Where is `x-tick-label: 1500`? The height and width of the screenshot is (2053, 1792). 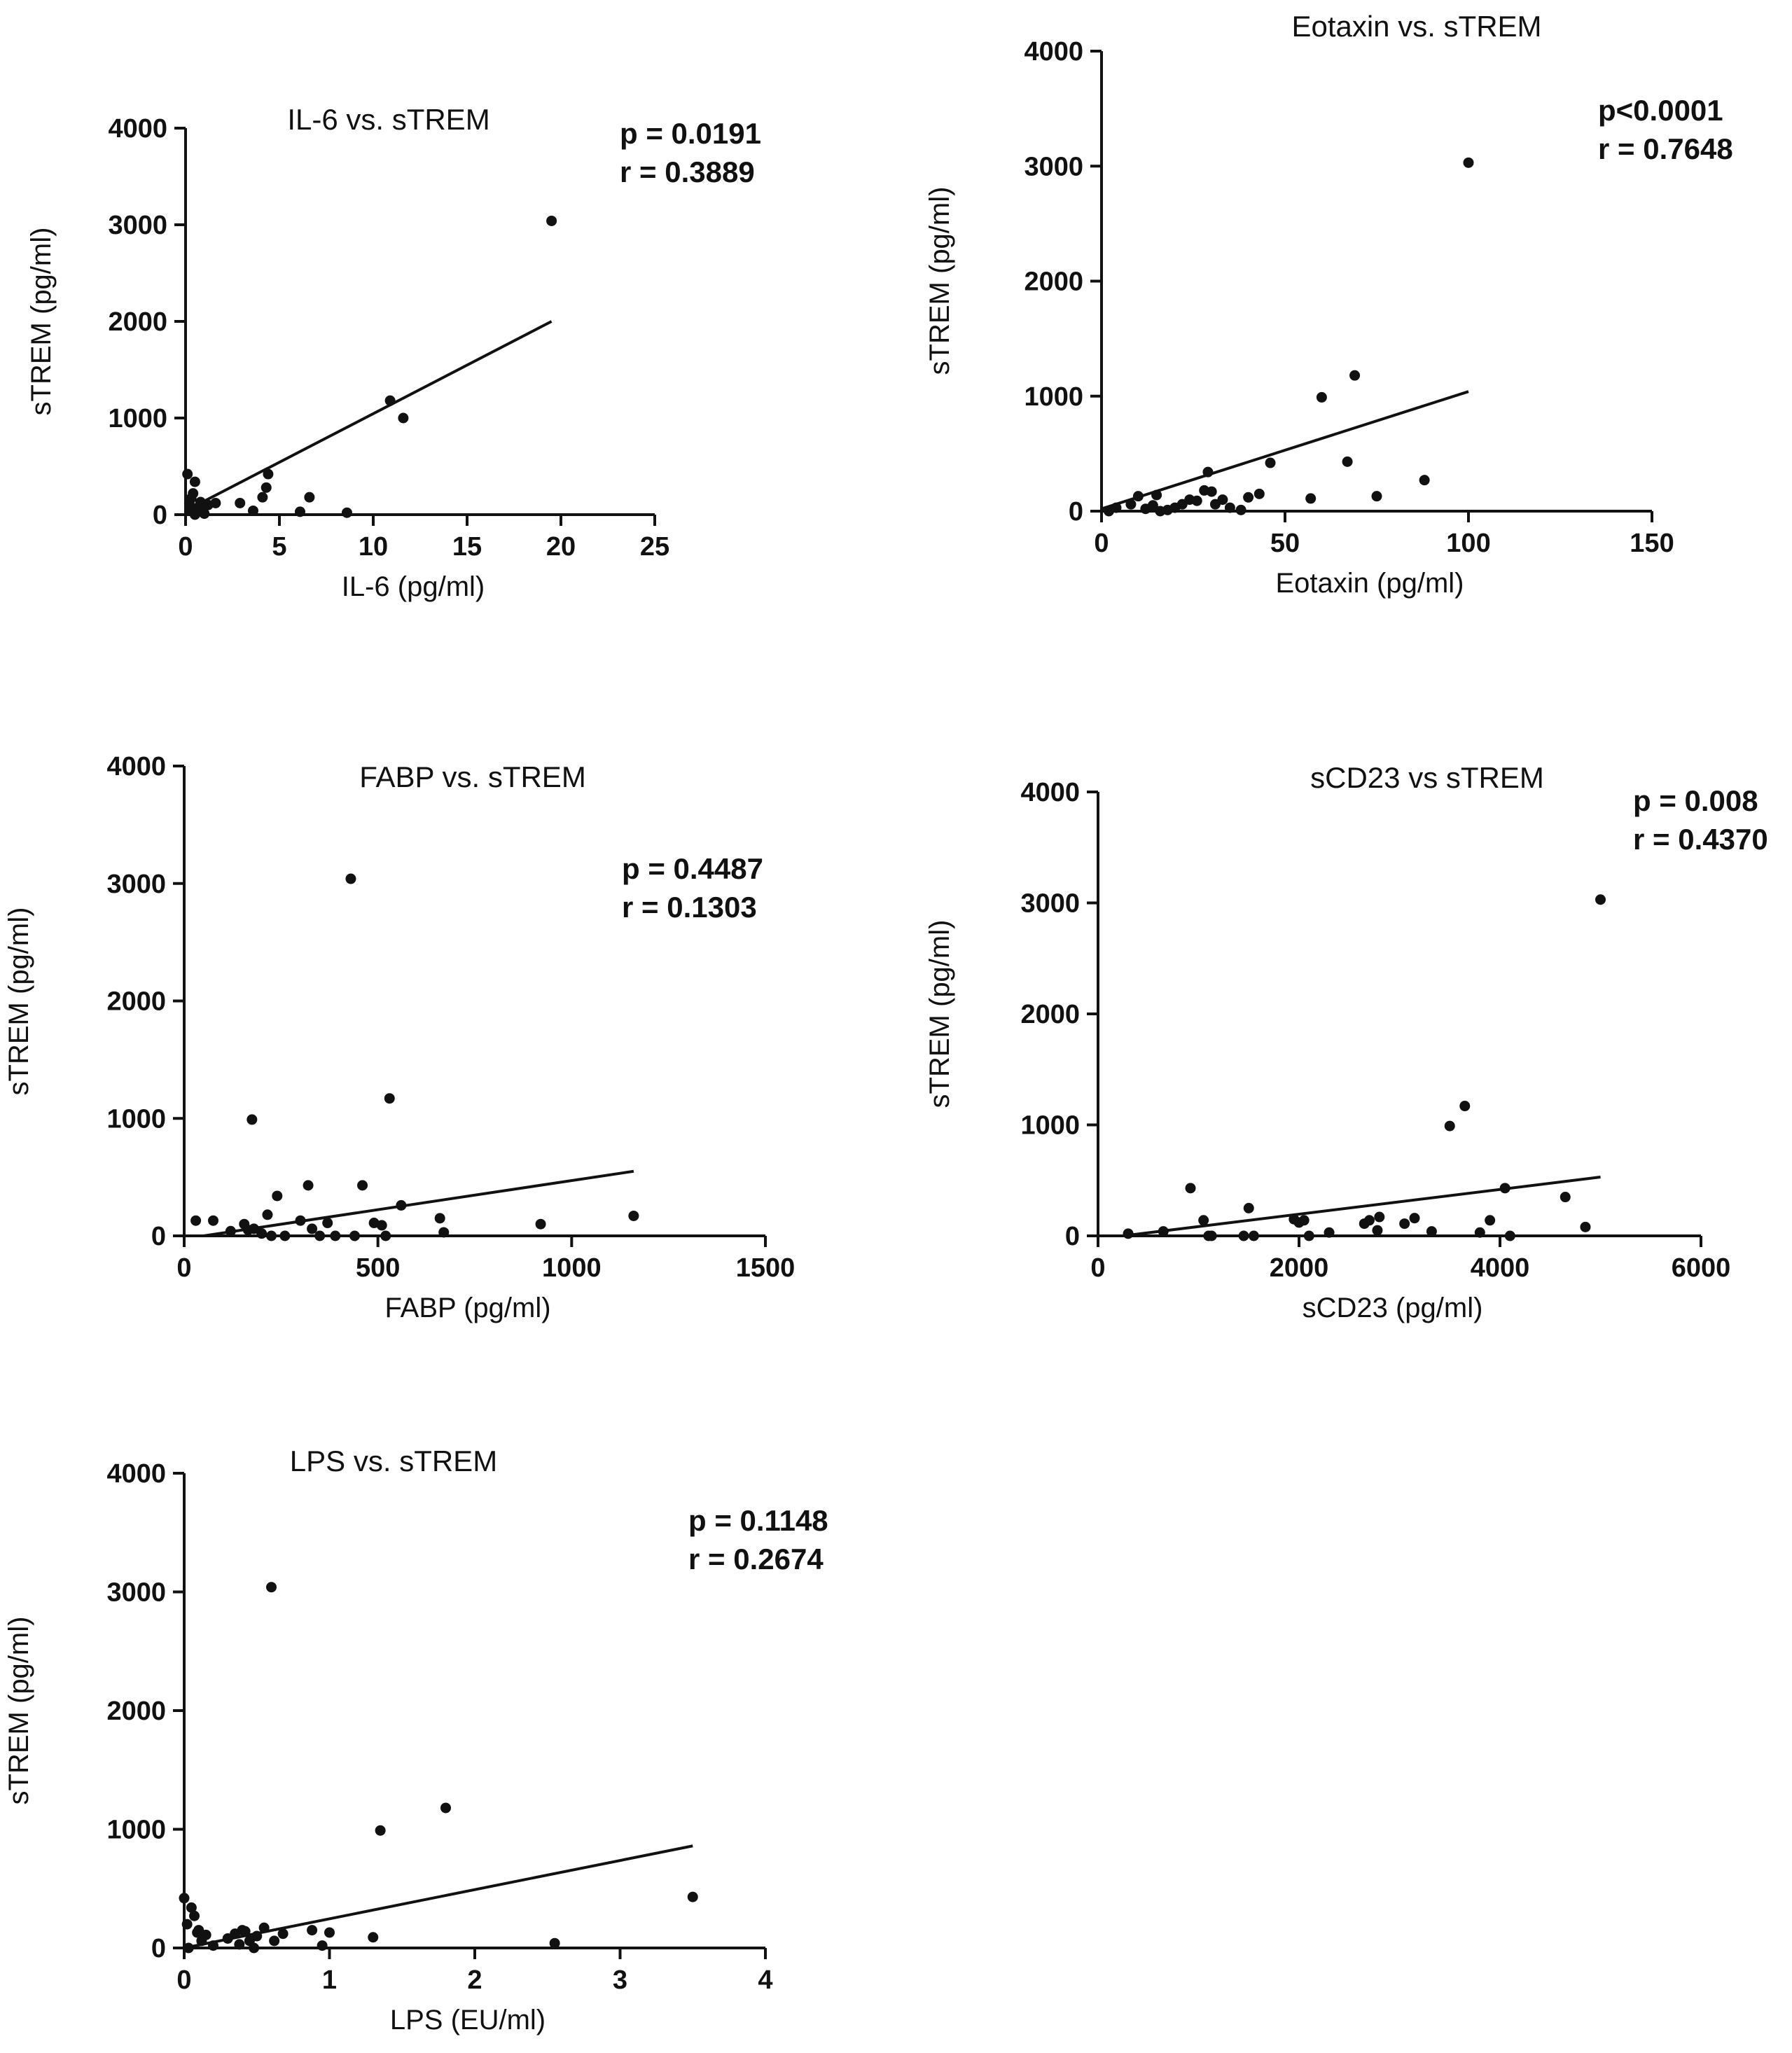
x-tick-label: 1500 is located at coordinates (766, 1268).